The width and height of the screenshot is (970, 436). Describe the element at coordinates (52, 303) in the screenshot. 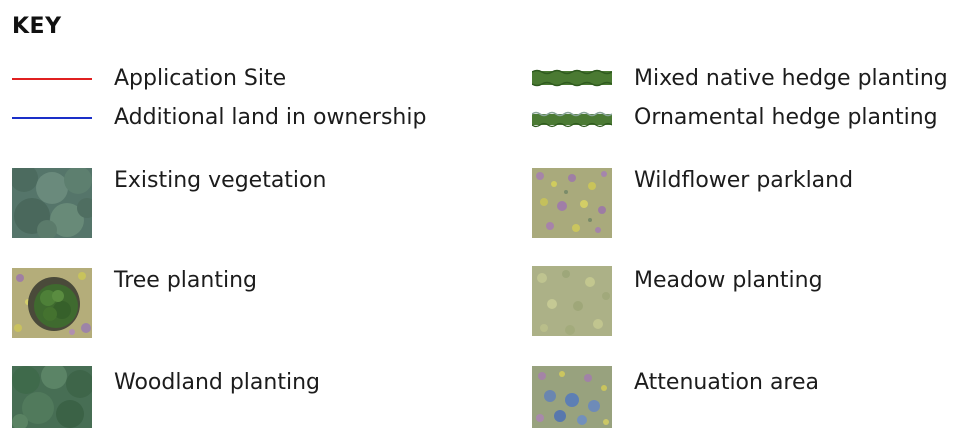

I see `tree-planting-swatch` at that location.